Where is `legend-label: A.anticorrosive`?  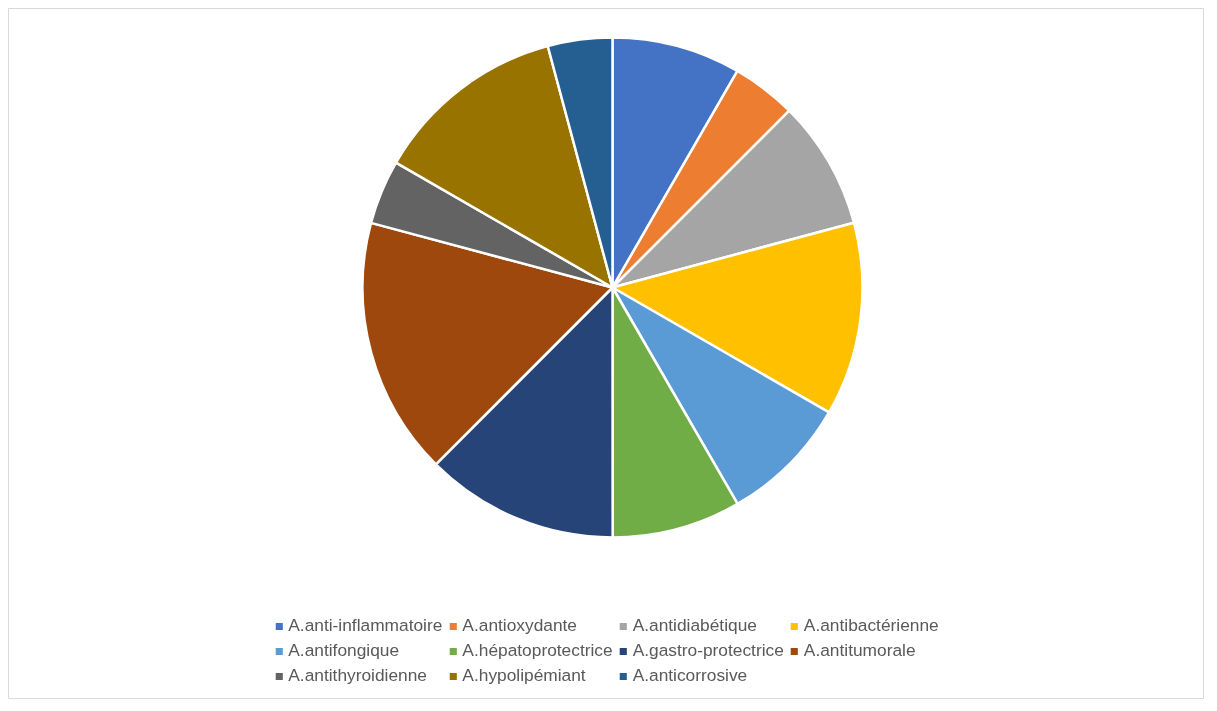
legend-label: A.anticorrosive is located at coordinates (690, 675).